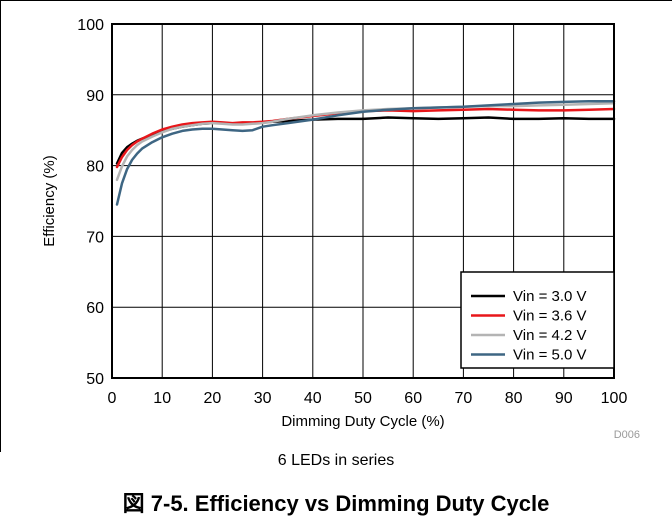  What do you see at coordinates (95, 379) in the screenshot?
I see `y-tick-label: 50` at bounding box center [95, 379].